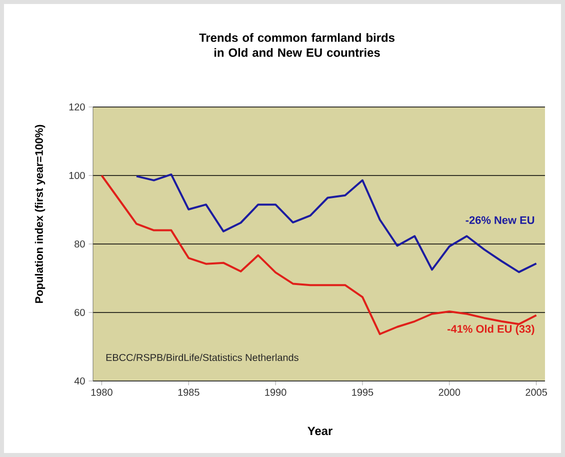  What do you see at coordinates (40, 213) in the screenshot?
I see `y-axis-title: Population index (first year=100%)` at bounding box center [40, 213].